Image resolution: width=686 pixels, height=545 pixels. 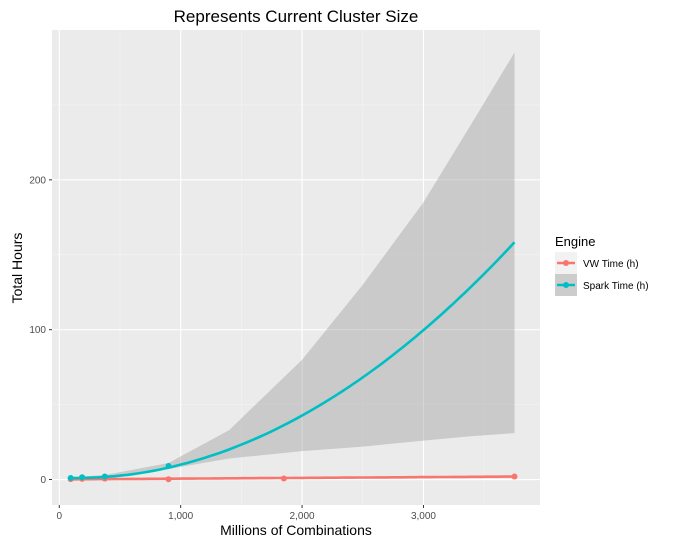 What do you see at coordinates (17, 268) in the screenshot?
I see `y-axis-title: Total Hours` at bounding box center [17, 268].